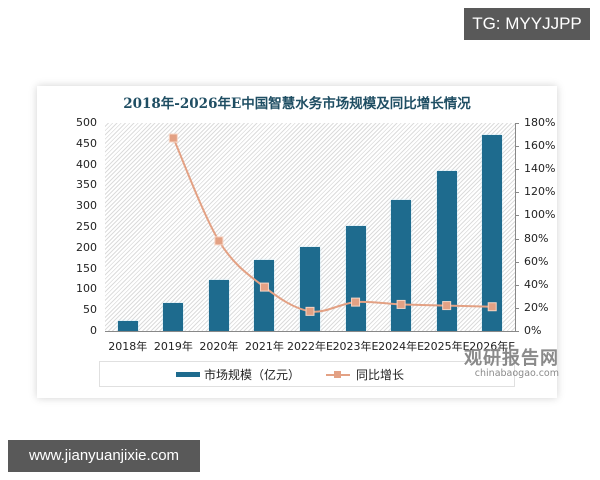 The width and height of the screenshot is (600, 480). I want to click on x-axis-tick-label: 2020年, so click(219, 346).